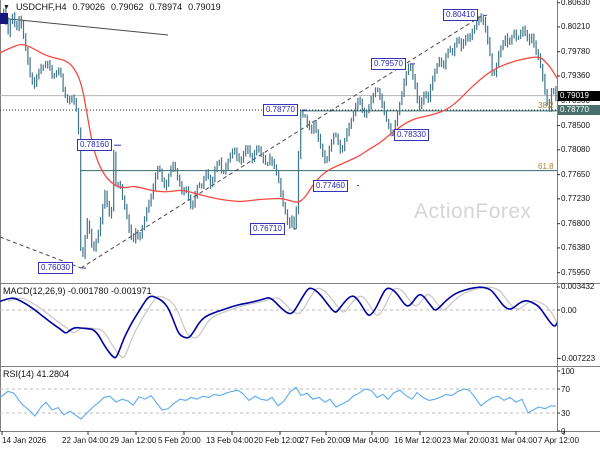 The height and width of the screenshot is (450, 600). Describe the element at coordinates (282, 322) in the screenshot. I see `macd-signal-line` at that location.